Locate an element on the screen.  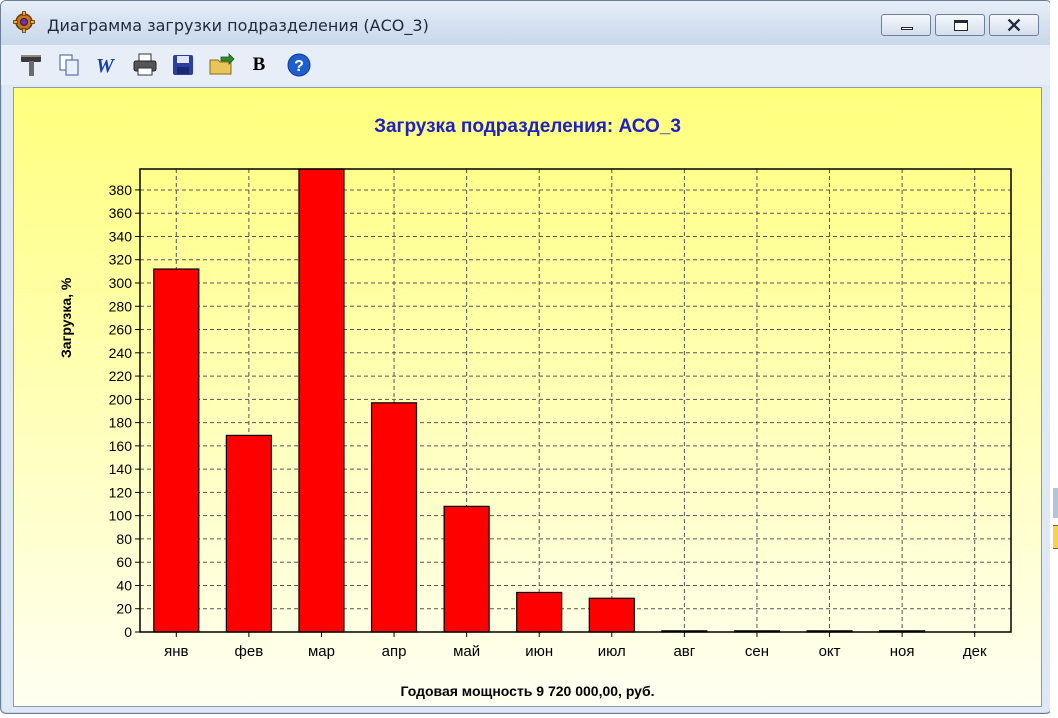
x-tick-label: дек is located at coordinates (975, 651).